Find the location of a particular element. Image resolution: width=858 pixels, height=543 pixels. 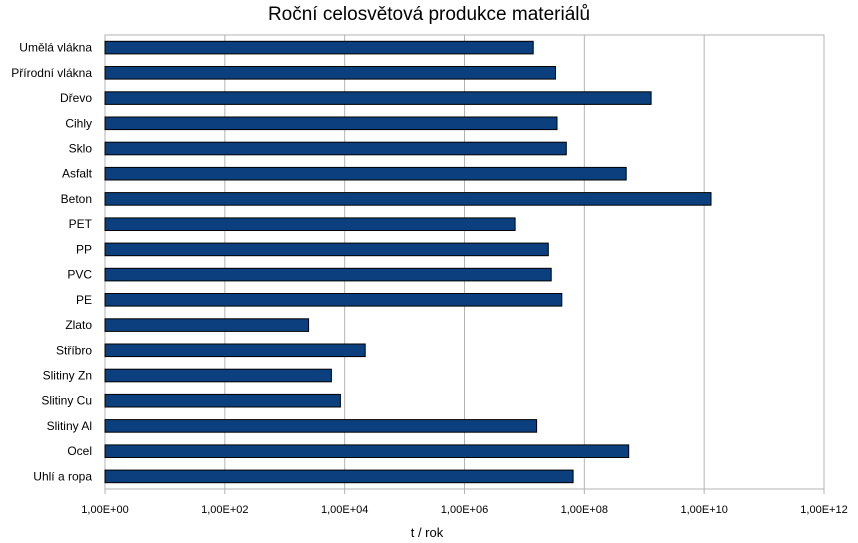

category-label: Slitiny Al is located at coordinates (69, 426).